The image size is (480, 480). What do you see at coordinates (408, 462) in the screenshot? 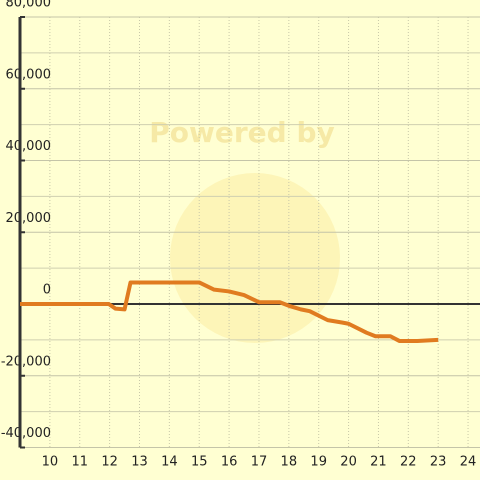
I see `x-tick-label: 22` at bounding box center [408, 462].